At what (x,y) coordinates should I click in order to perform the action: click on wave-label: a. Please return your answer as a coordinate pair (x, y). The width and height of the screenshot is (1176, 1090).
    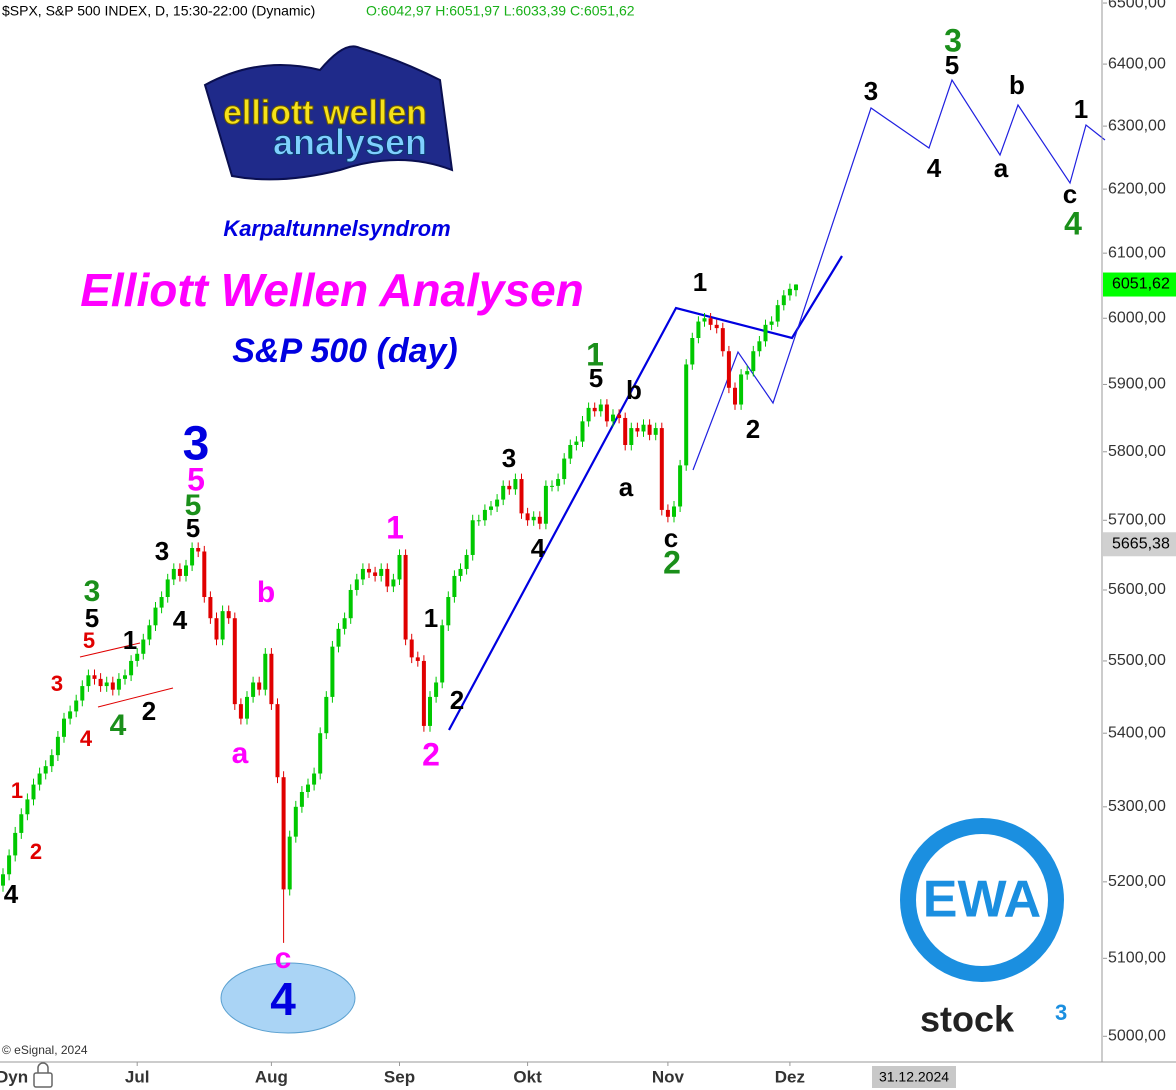
    Looking at the image, I should click on (1001, 168).